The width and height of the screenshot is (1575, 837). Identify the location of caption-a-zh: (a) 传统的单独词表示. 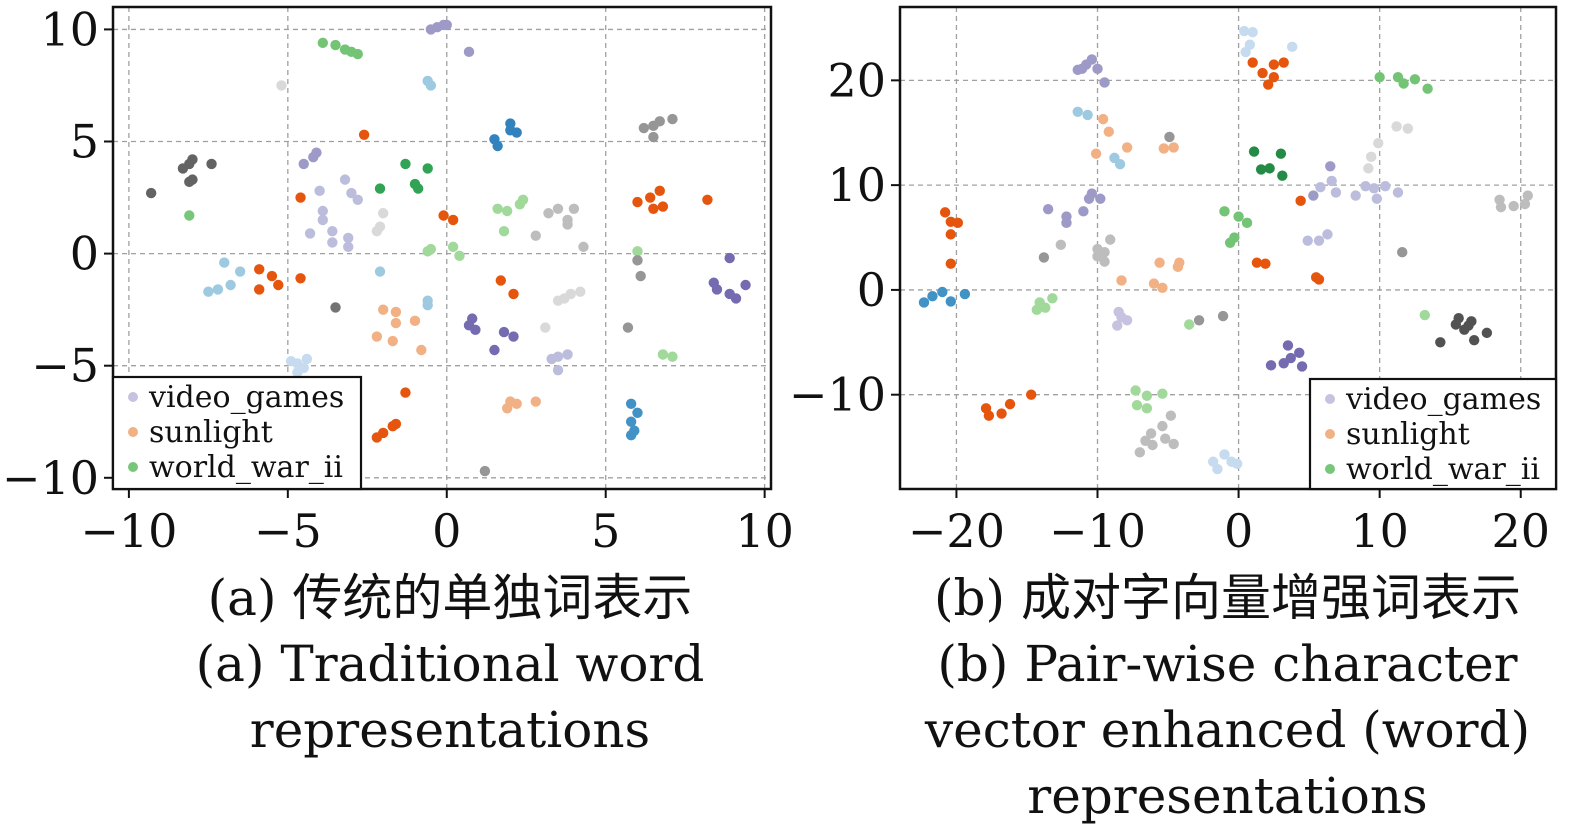
(450, 598).